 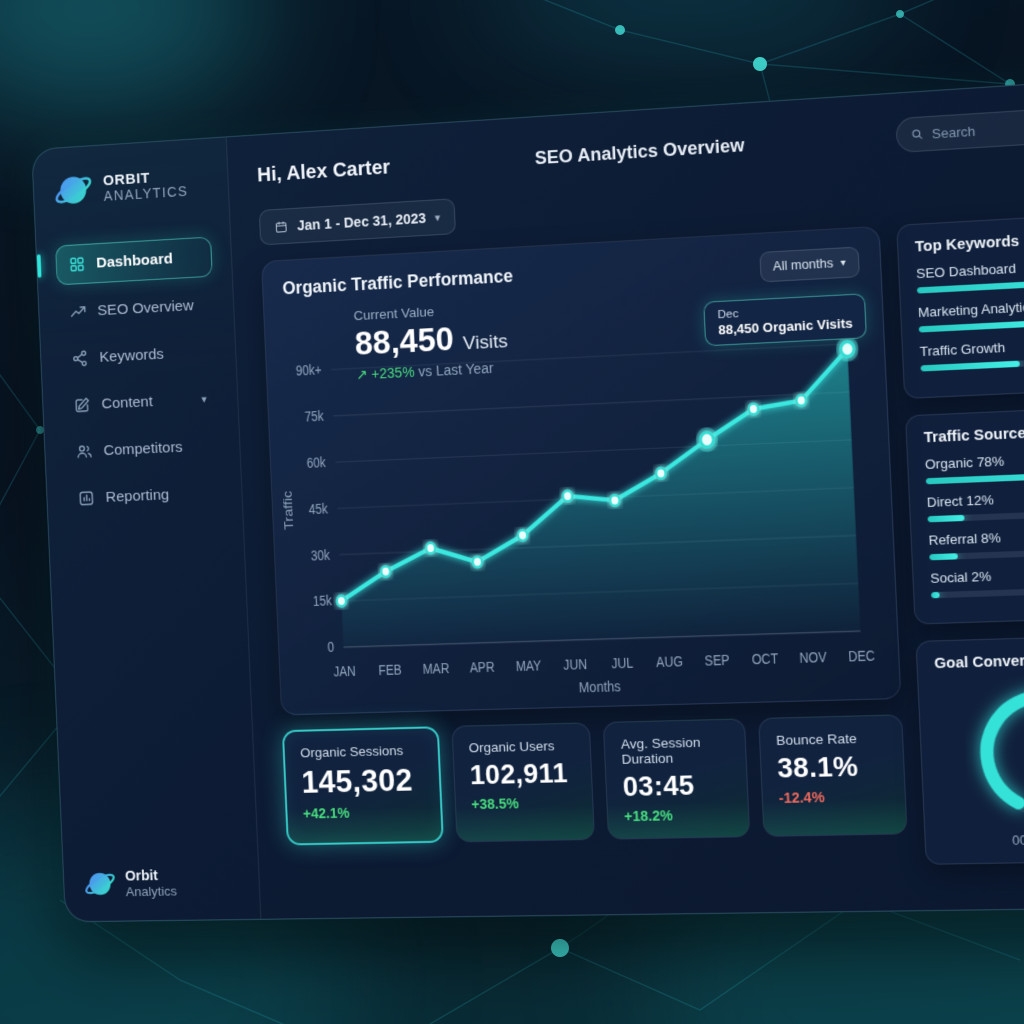 I want to click on svg-text: Traffic, so click(x=287, y=510).